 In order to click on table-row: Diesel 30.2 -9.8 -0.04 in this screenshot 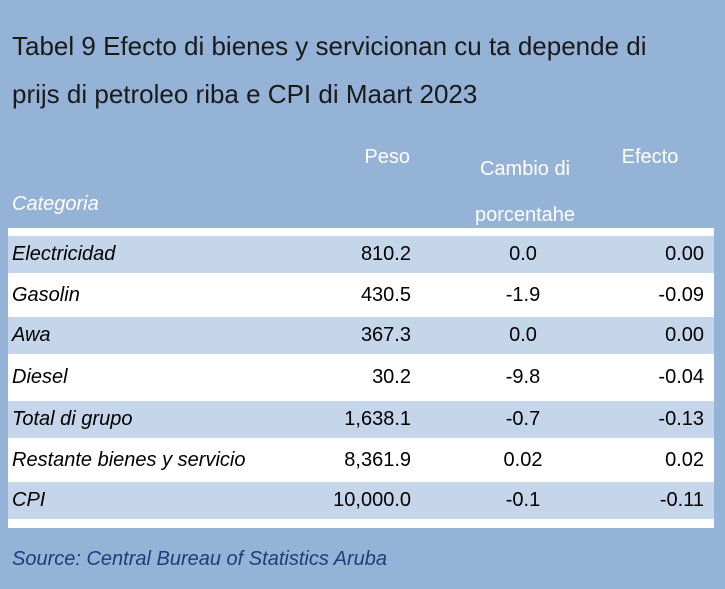, I will do `click(361, 377)`.